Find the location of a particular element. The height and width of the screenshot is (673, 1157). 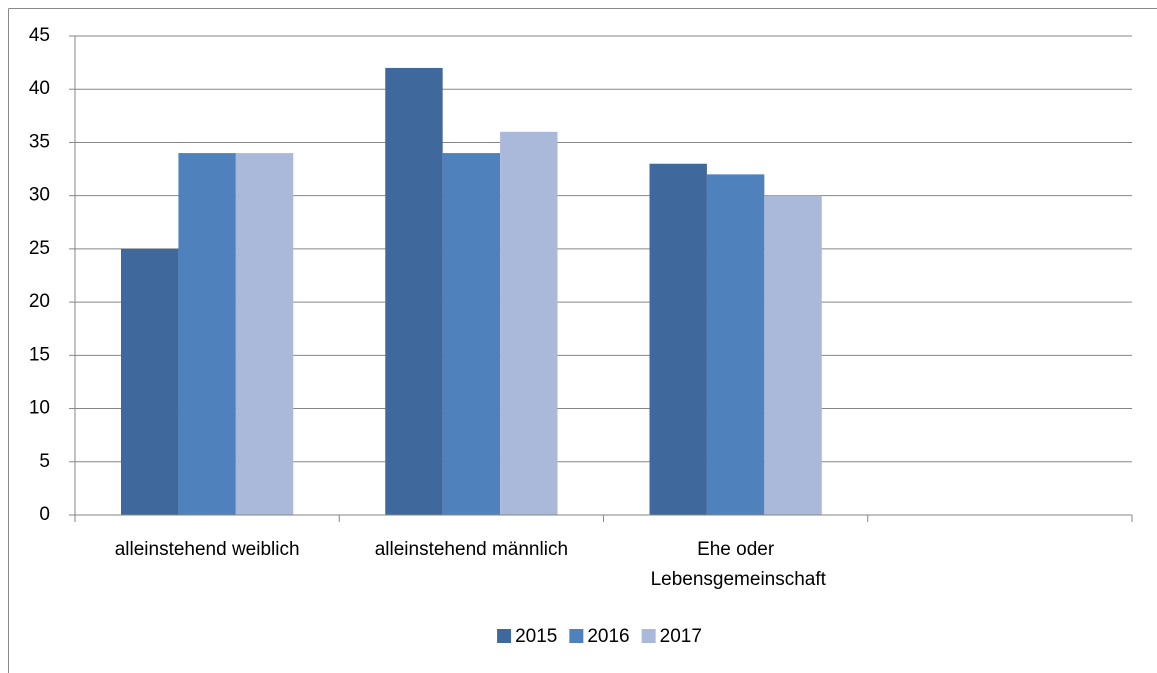

legend-label: 2016 is located at coordinates (608, 636).